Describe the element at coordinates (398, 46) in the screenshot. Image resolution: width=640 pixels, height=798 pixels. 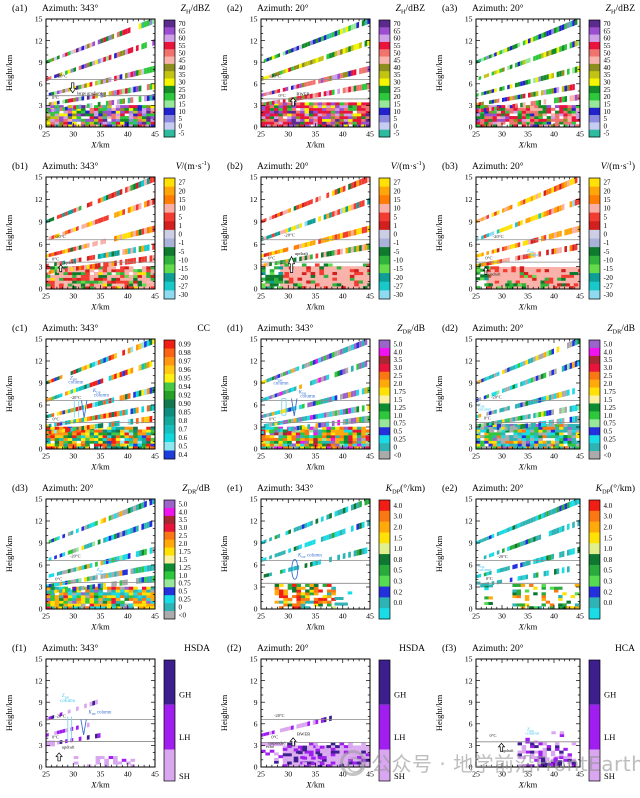
I see `colorbar-tick-label: 55` at that location.